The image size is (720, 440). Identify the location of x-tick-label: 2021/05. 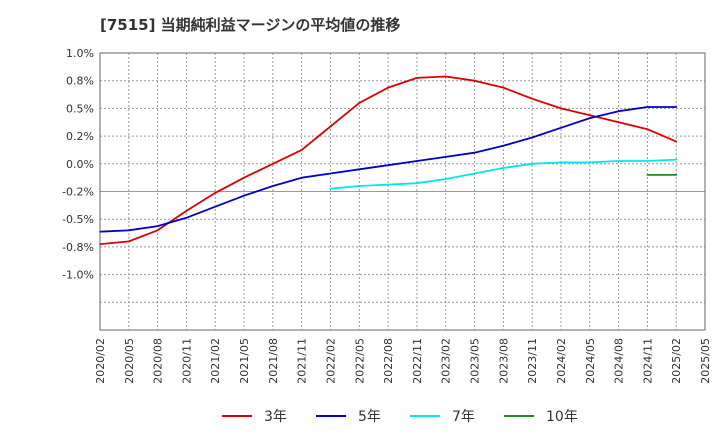
(244, 361).